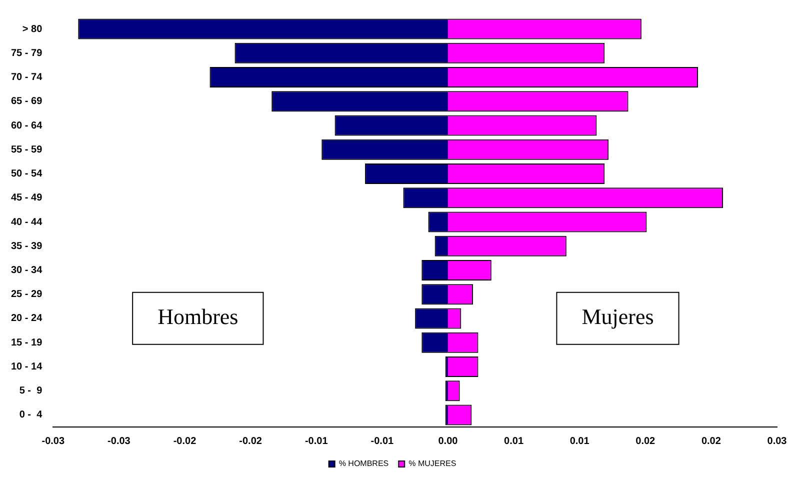 This screenshot has width=799, height=486. What do you see at coordinates (31, 391) in the screenshot?
I see `y-tick-label: 5 - 9` at bounding box center [31, 391].